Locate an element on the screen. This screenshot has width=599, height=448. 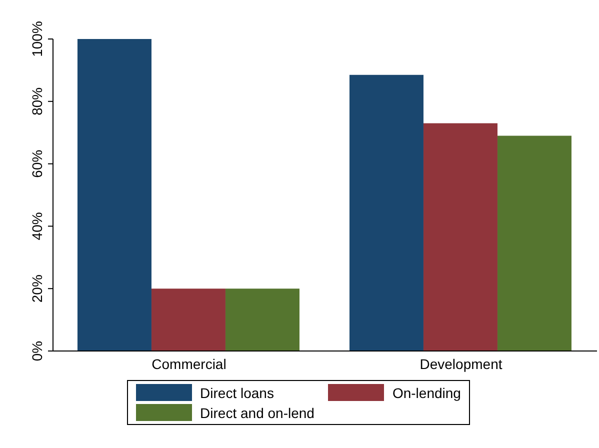
legend-label: Direct loans is located at coordinates (237, 392).